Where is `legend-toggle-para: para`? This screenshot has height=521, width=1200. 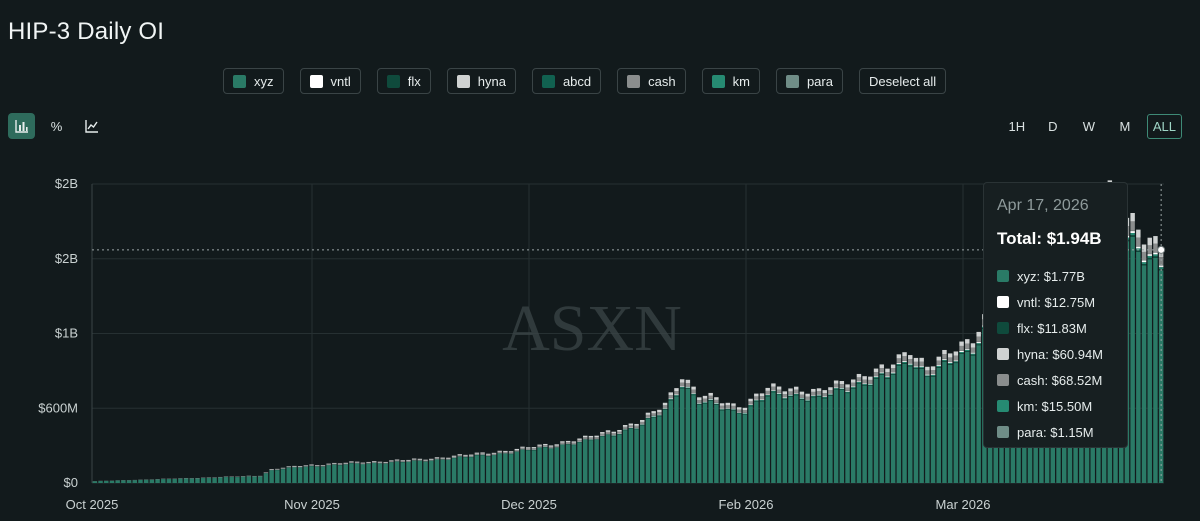
legend-toggle-para: para is located at coordinates (809, 81).